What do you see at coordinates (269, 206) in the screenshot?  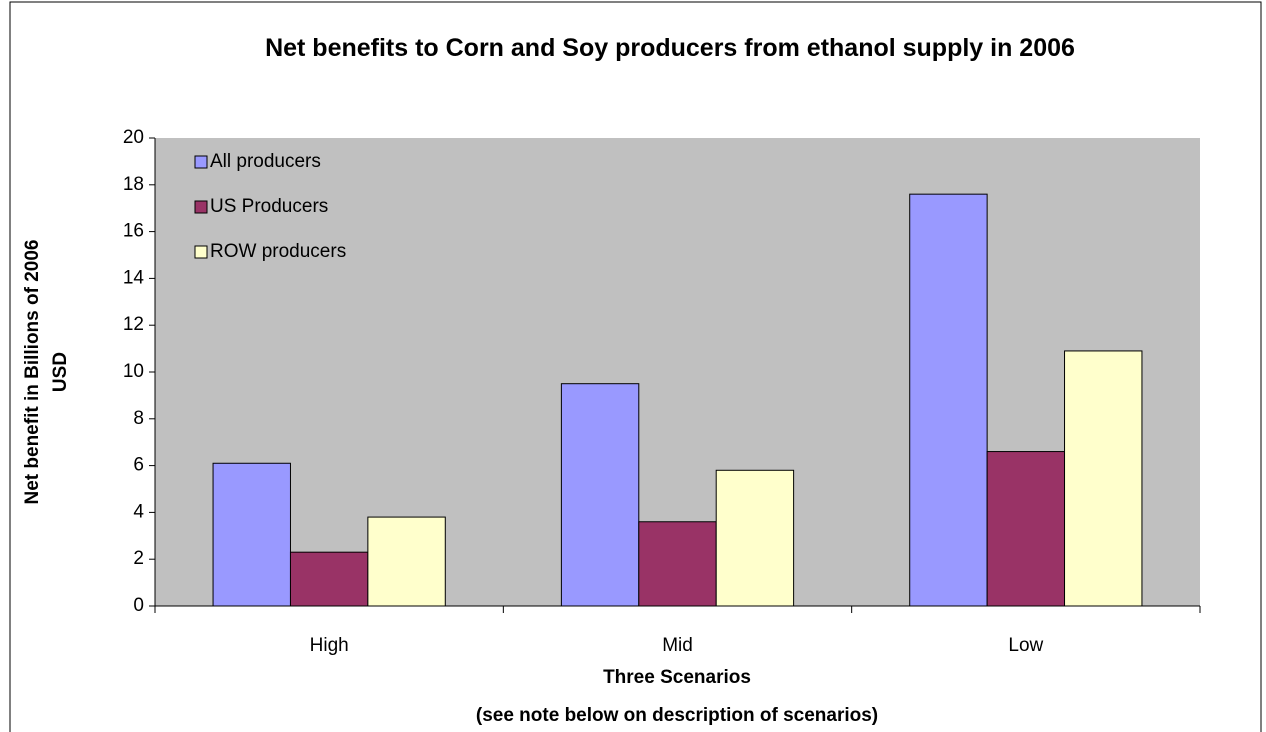 I see `legend-label: US Producers` at bounding box center [269, 206].